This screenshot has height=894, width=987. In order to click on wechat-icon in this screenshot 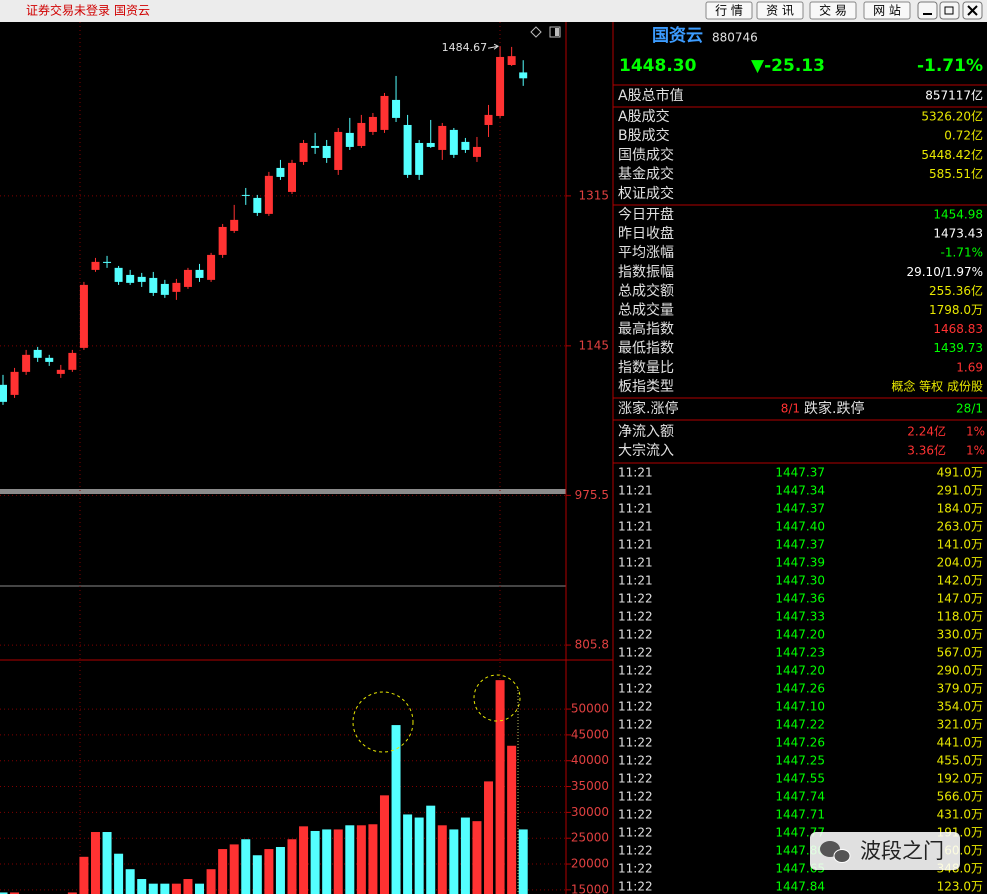, I will do `click(842, 856)`.